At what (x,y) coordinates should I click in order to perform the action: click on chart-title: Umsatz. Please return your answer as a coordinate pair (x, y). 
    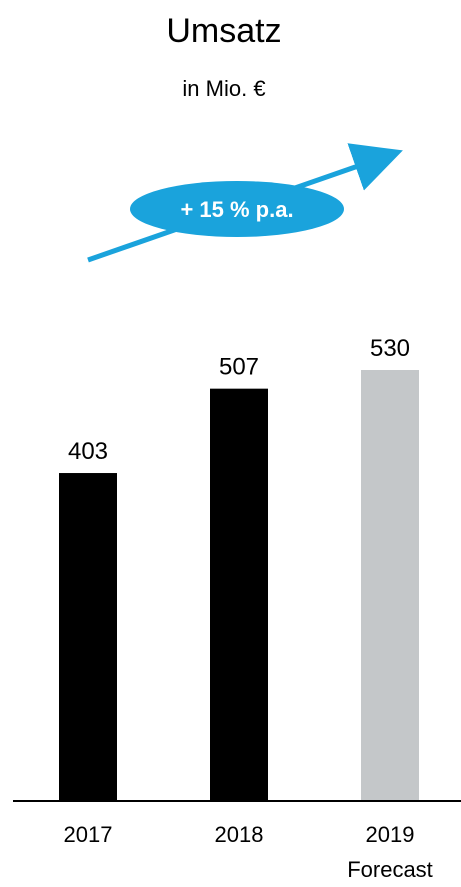
    Looking at the image, I should click on (223, 31).